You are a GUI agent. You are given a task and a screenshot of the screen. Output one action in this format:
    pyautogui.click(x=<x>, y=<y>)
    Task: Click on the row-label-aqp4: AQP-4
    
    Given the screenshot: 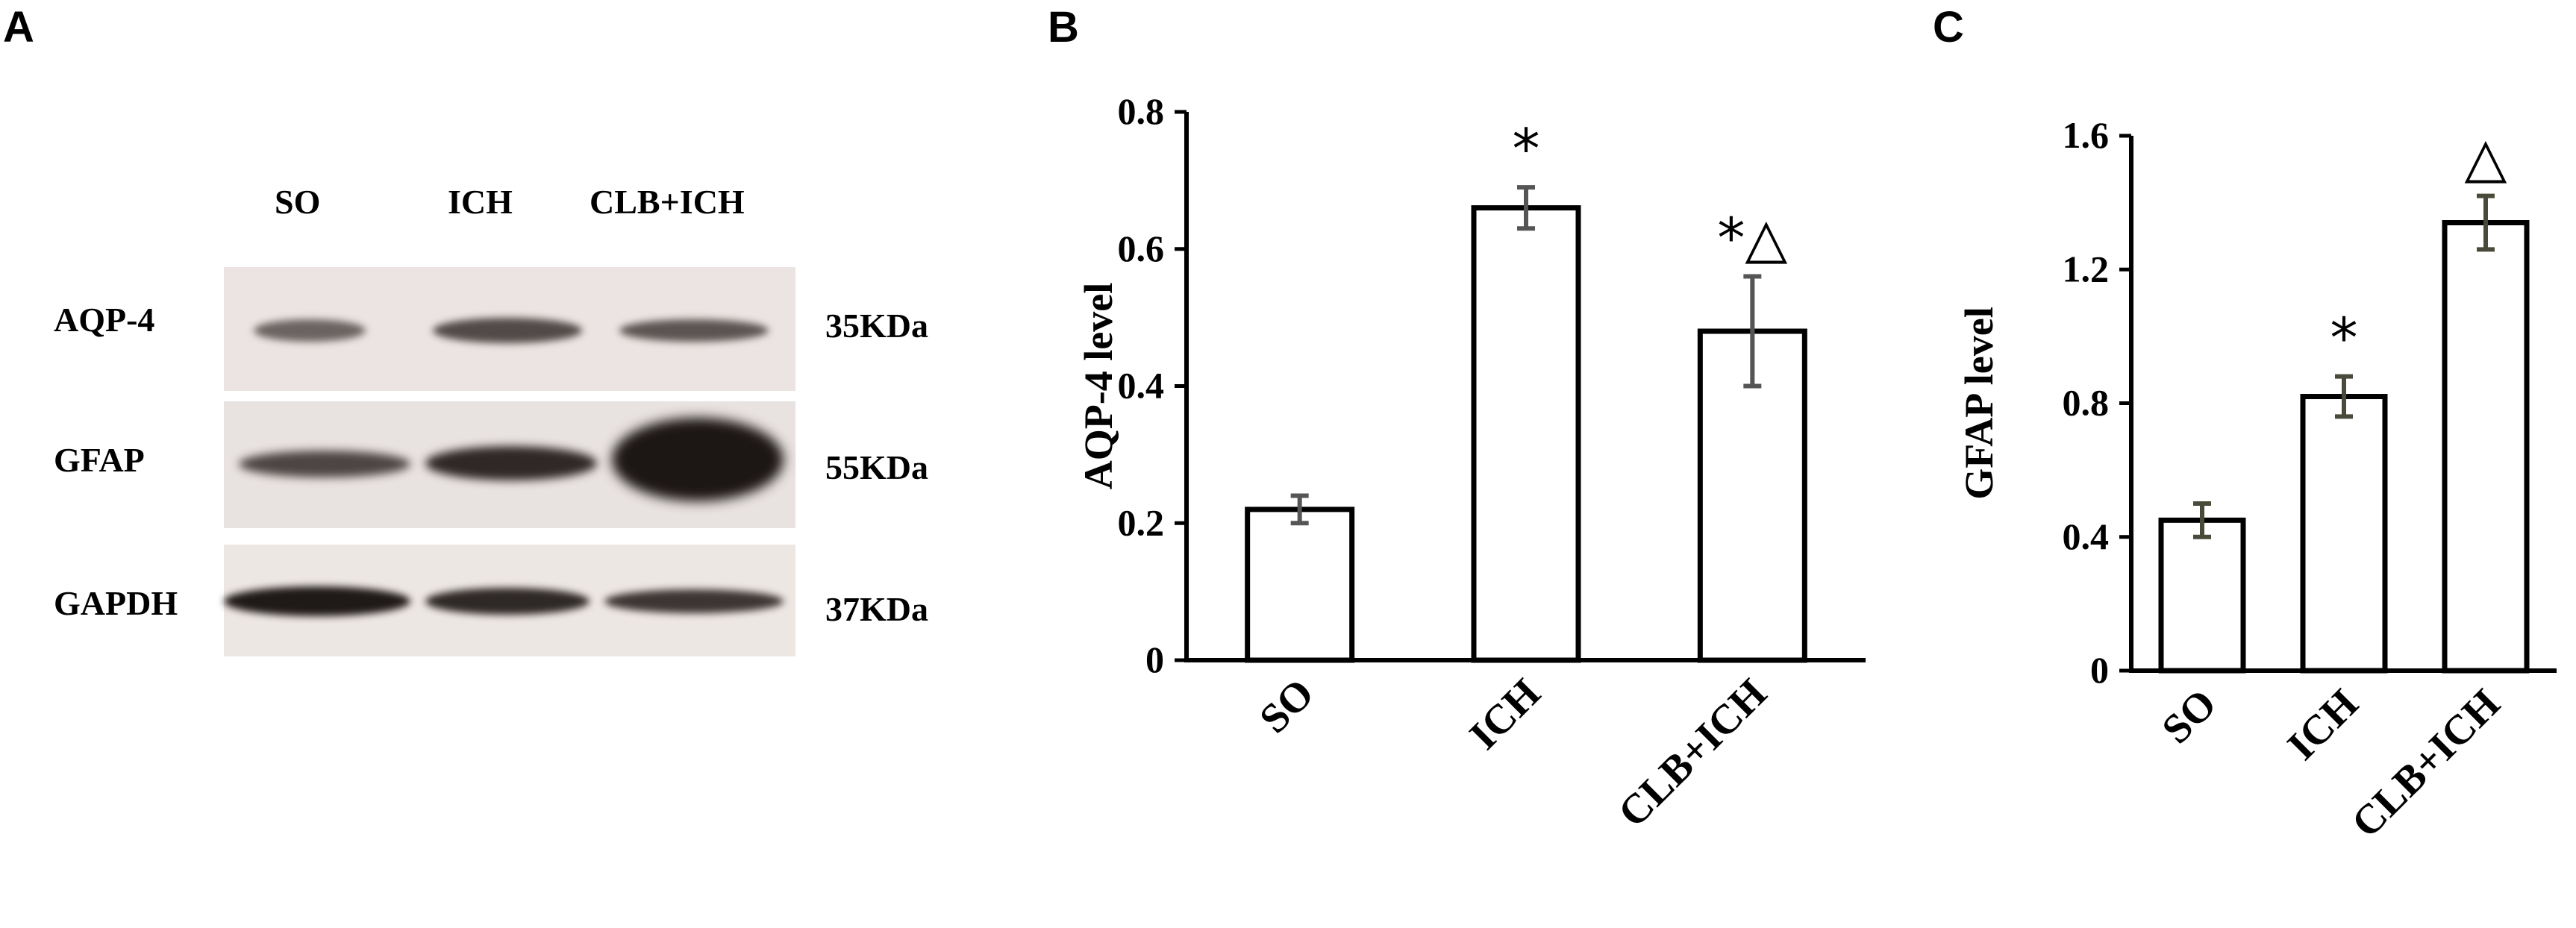 What is the action you would take?
    pyautogui.click(x=104, y=320)
    